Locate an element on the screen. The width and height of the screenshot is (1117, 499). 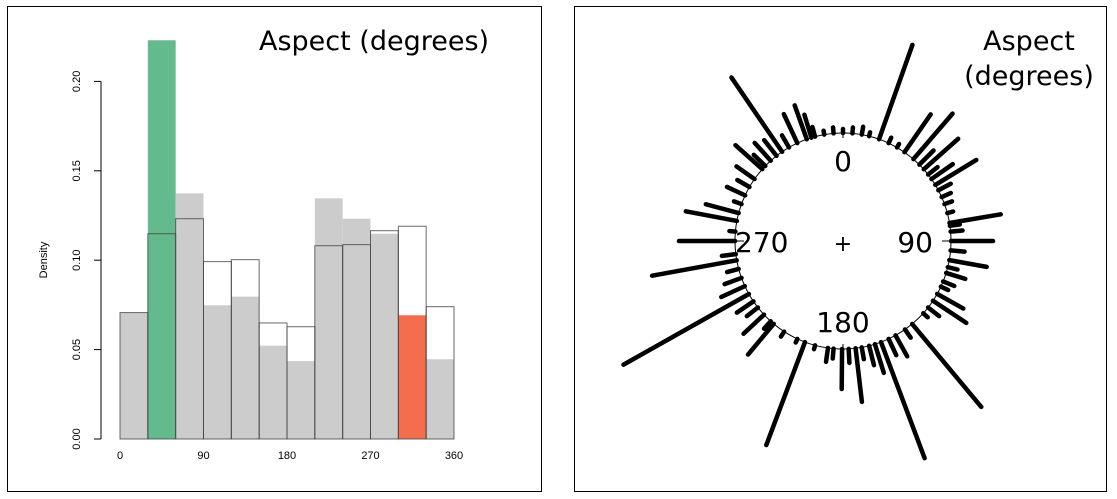
y-tick-label: 0.15 is located at coordinates (77, 170).